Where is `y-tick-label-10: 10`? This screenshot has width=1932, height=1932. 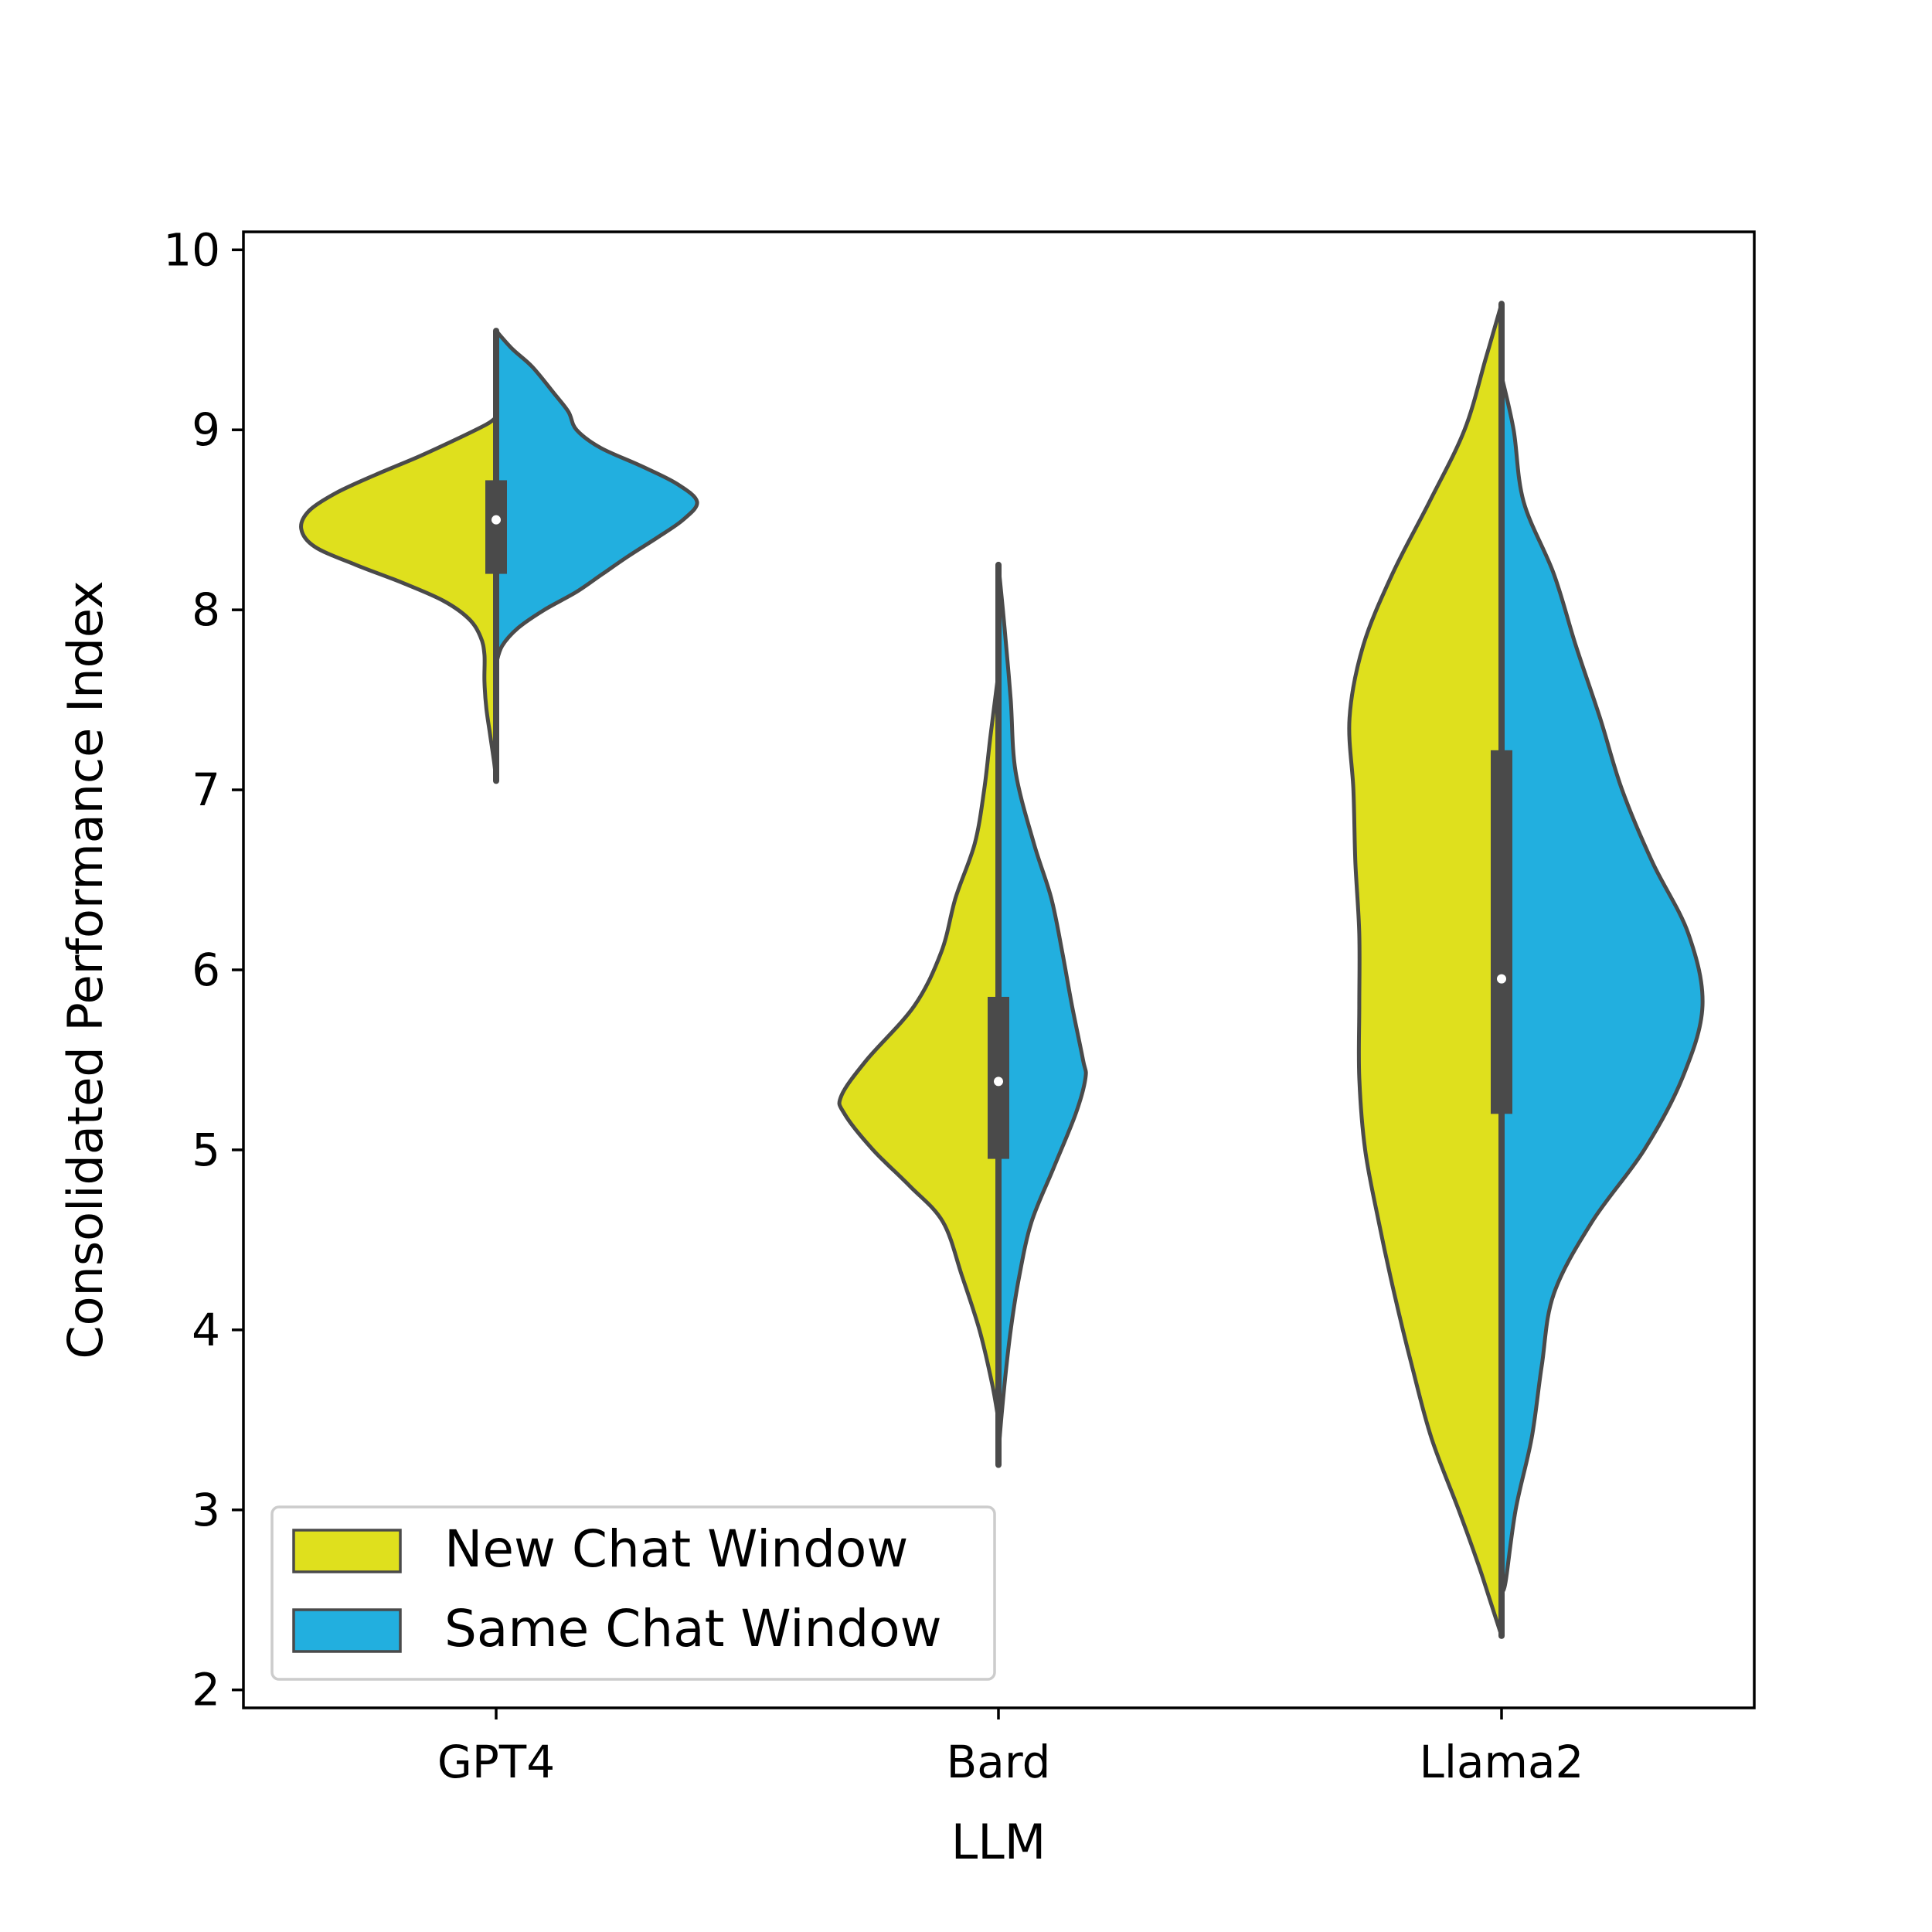 y-tick-label-10: 10 is located at coordinates (192, 250).